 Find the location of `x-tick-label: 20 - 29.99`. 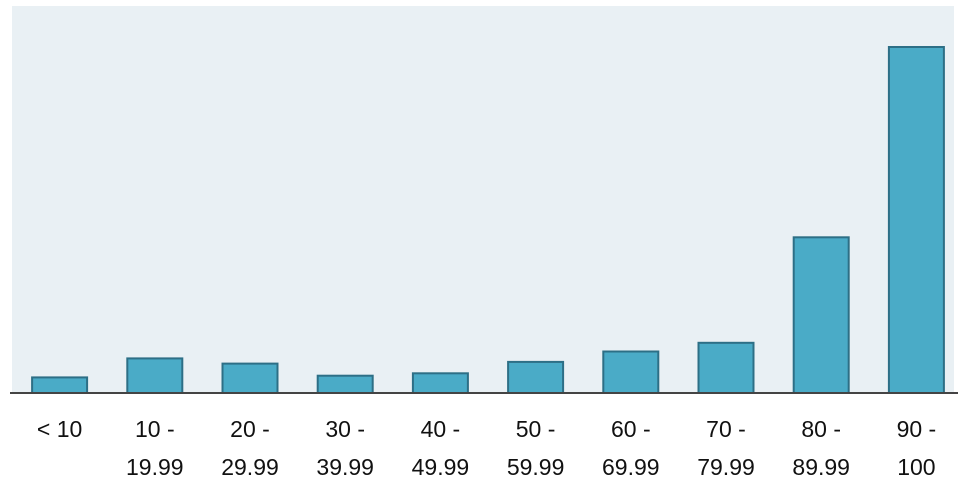

x-tick-label: 20 - 29.99 is located at coordinates (250, 448).